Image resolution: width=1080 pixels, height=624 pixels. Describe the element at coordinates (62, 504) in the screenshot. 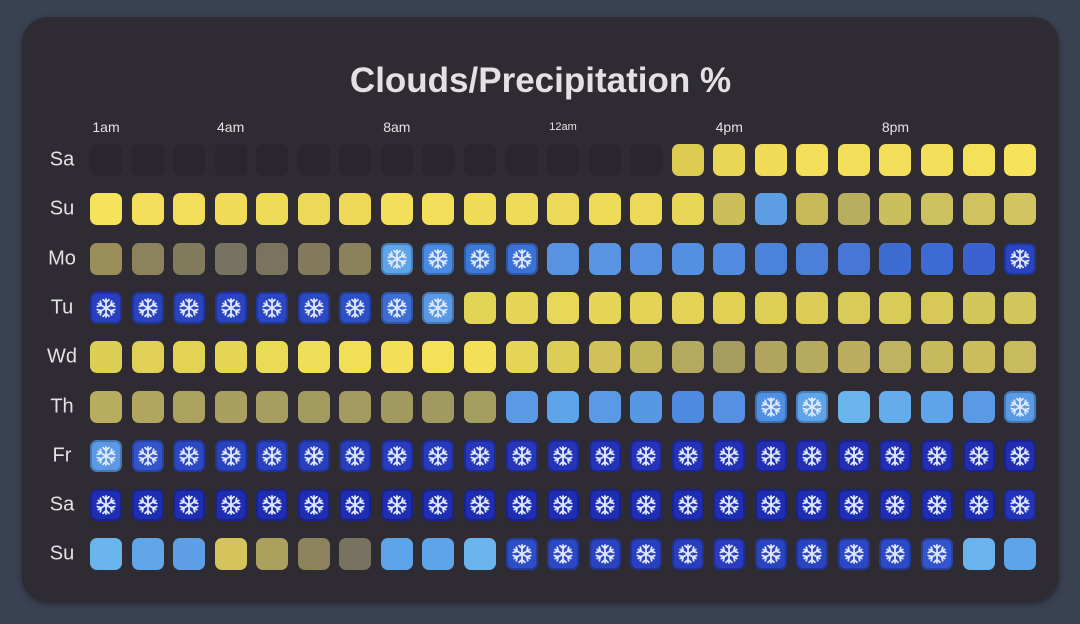

I see `day-label: Sa` at that location.